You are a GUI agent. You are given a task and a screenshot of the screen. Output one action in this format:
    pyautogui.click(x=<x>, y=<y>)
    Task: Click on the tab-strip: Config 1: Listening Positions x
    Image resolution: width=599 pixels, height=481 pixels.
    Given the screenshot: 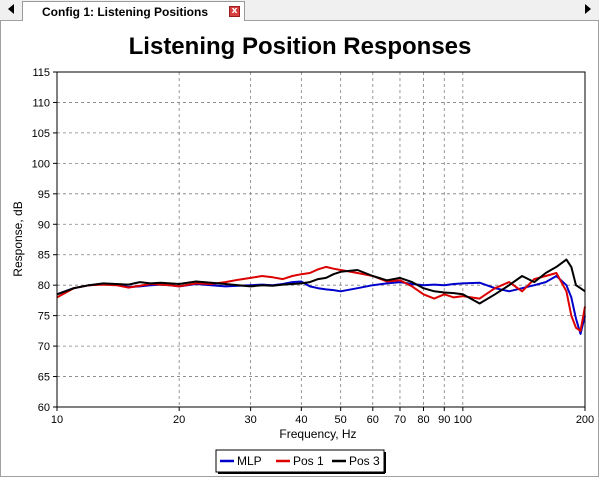 What is the action you would take?
    pyautogui.click(x=299, y=10)
    